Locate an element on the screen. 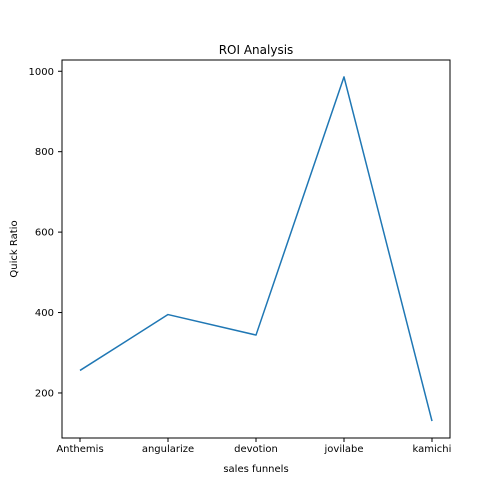 The width and height of the screenshot is (500, 504). x-tick-label: jovilabe is located at coordinates (344, 449).